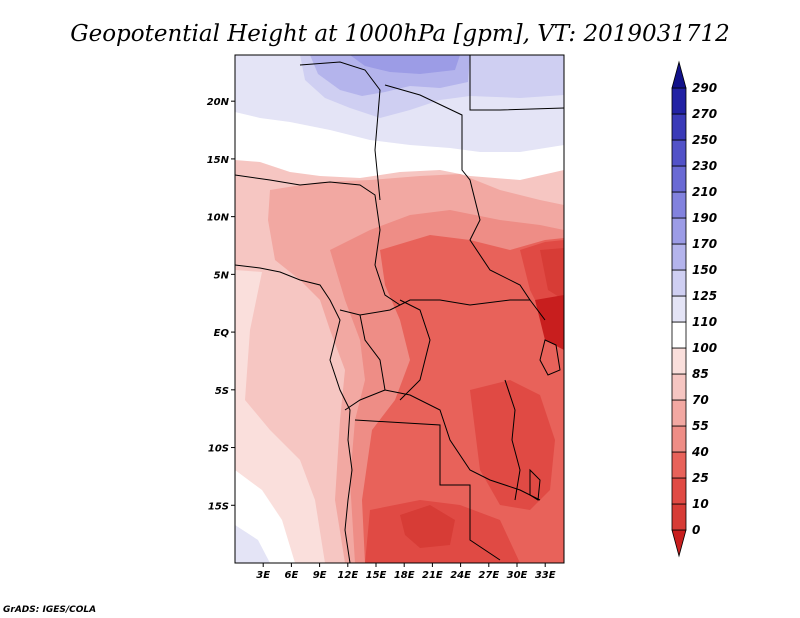  I want to click on colorbar-label: 210, so click(704, 192).